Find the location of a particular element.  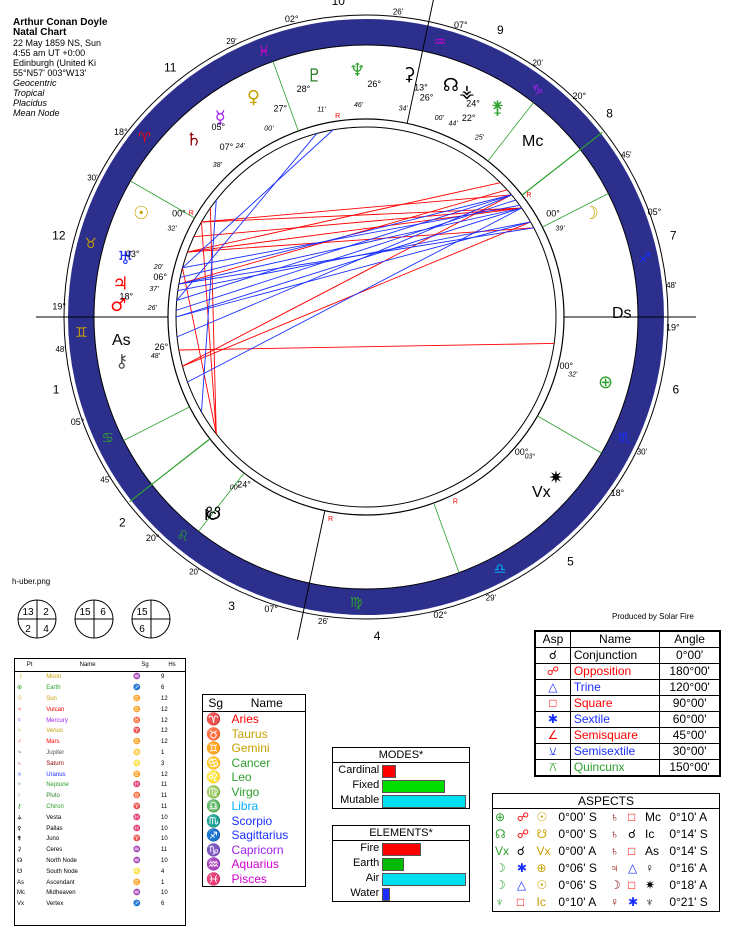

legend-pt: ⚷ is located at coordinates (19, 806).